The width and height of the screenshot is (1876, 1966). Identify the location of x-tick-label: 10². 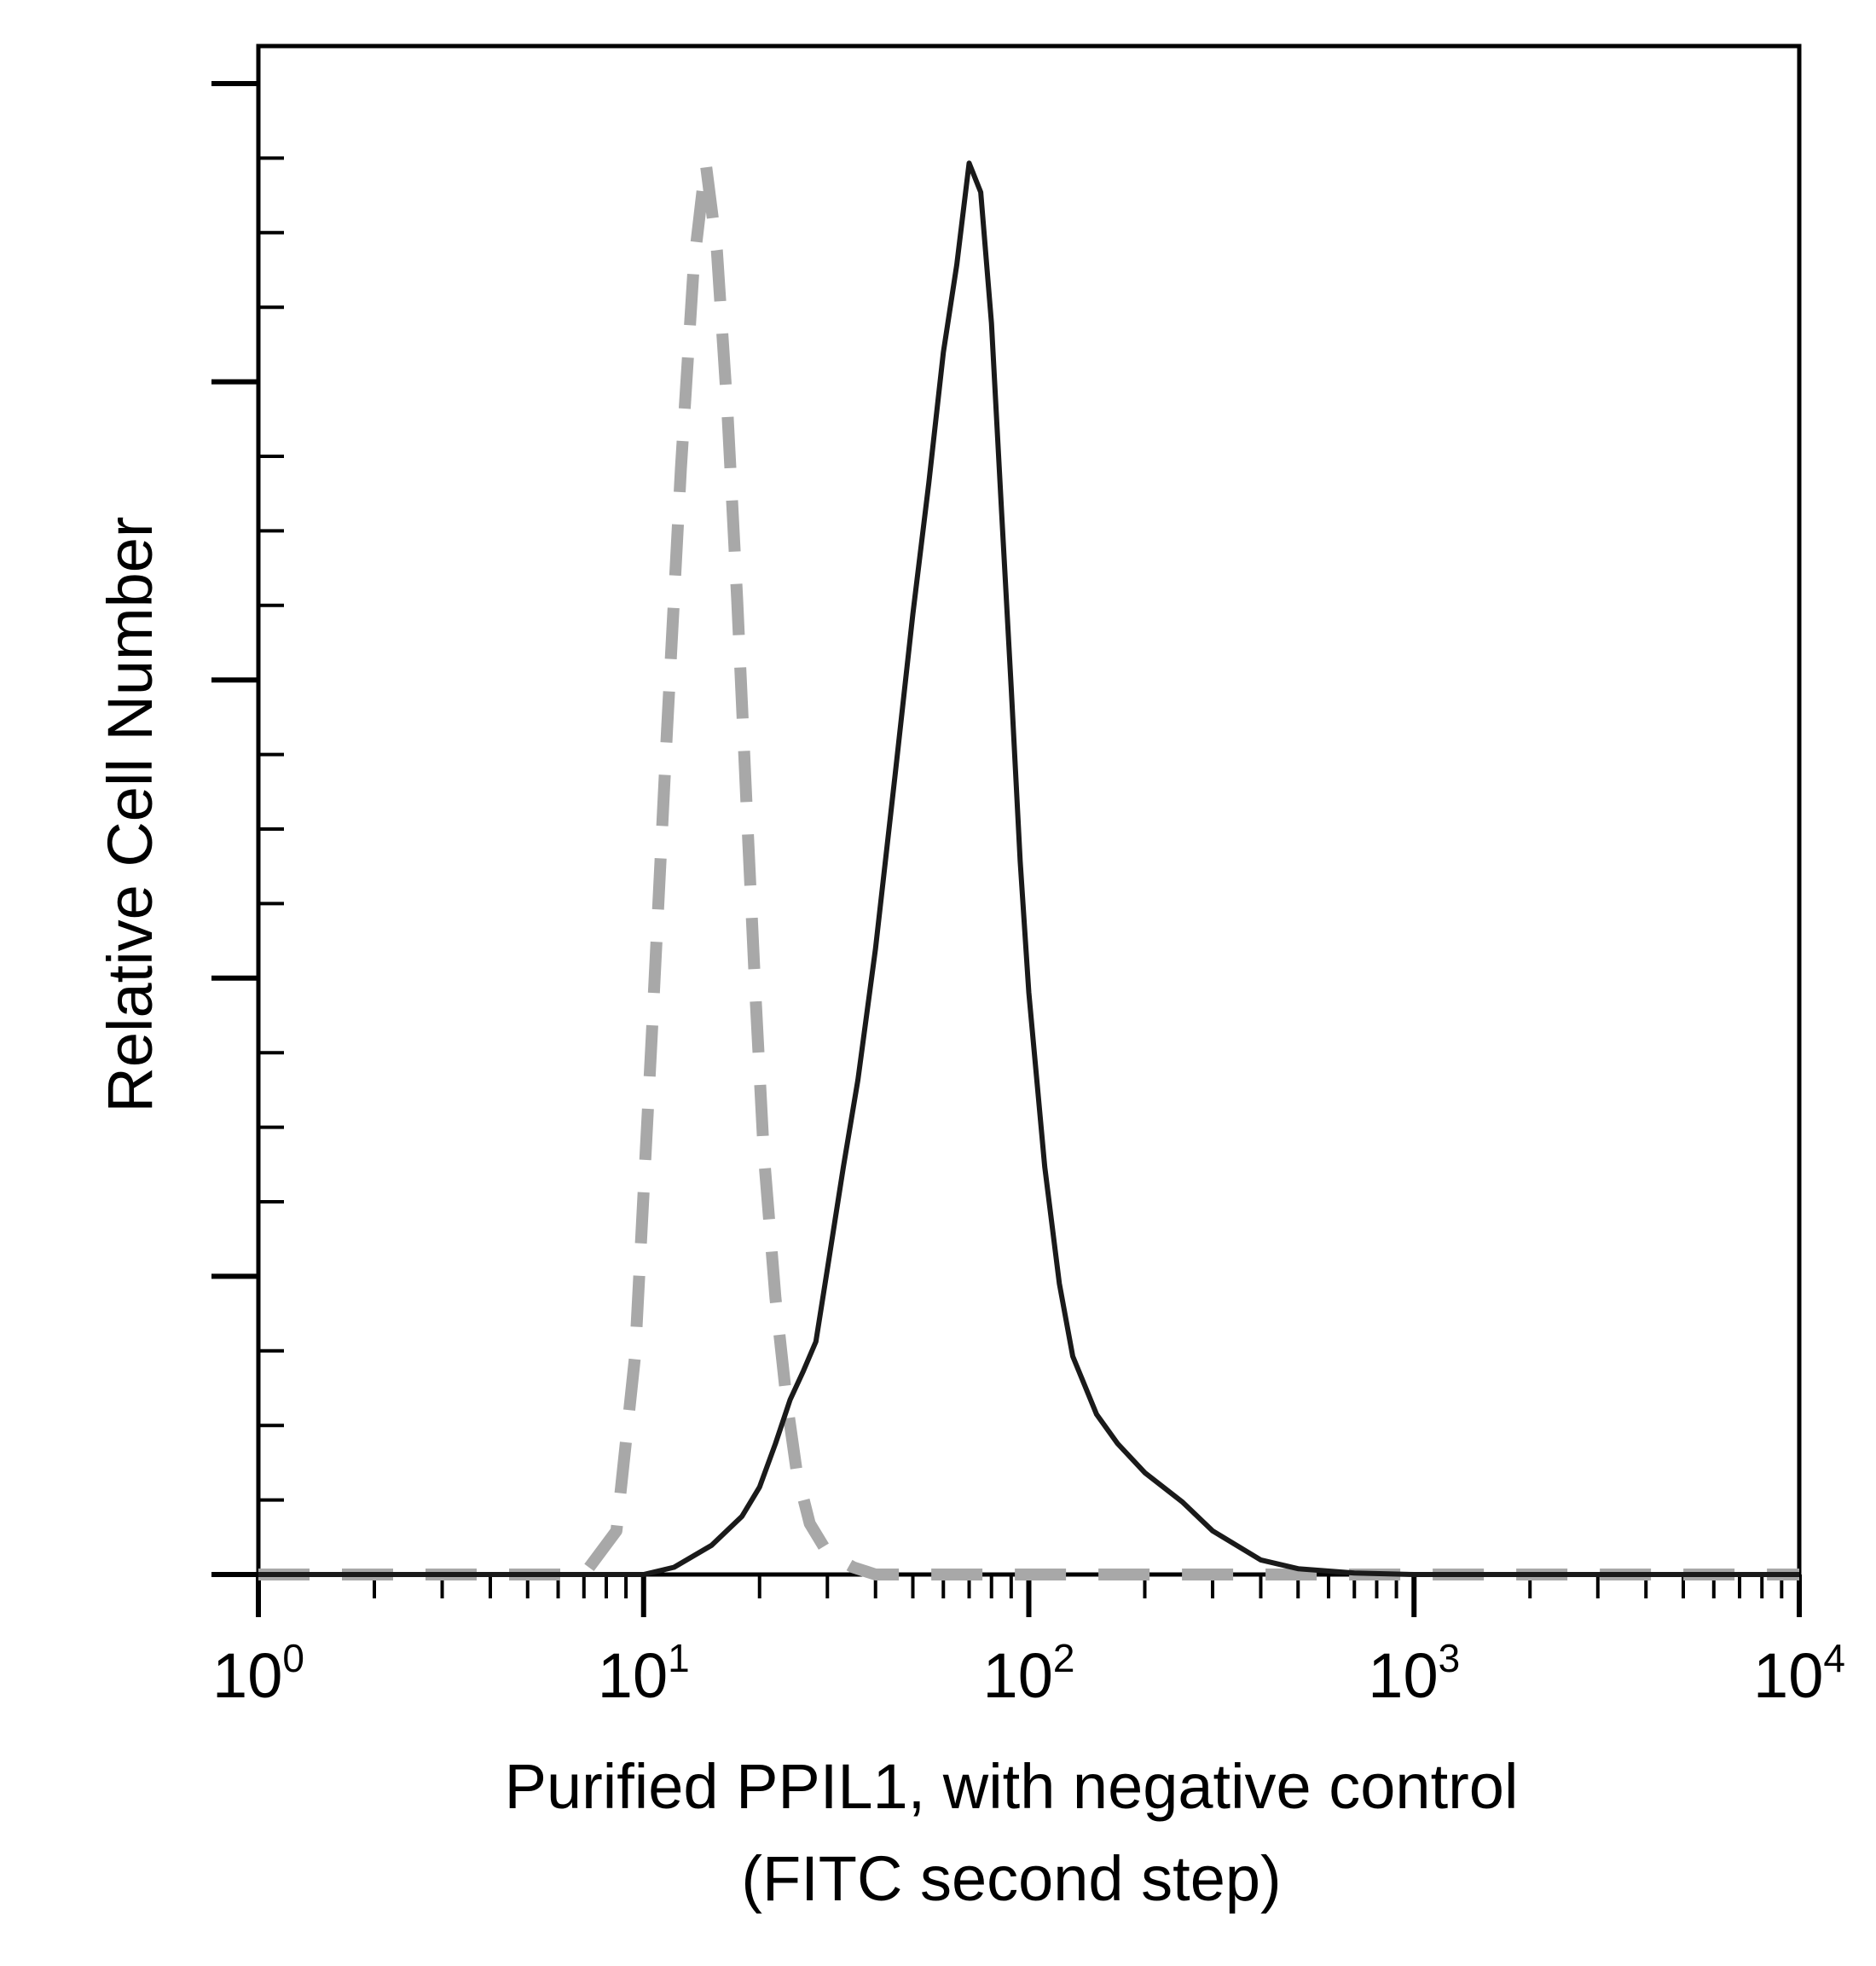
(1029, 1674).